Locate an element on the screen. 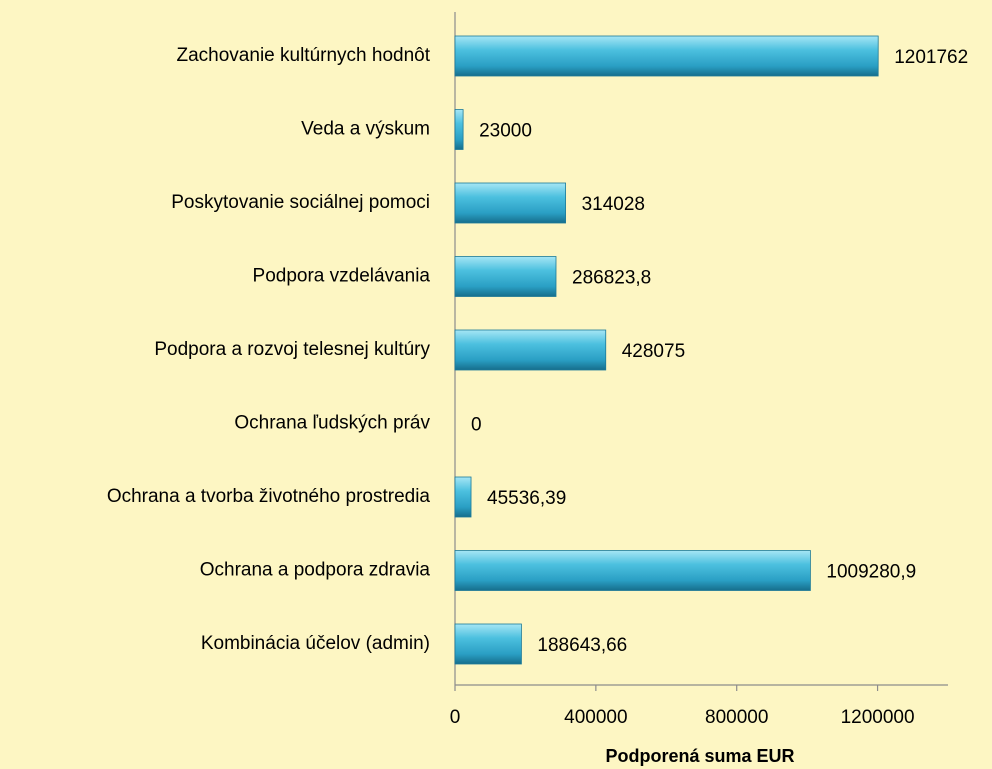 This screenshot has height=769, width=992. data-label: 45536,39 is located at coordinates (526, 498).